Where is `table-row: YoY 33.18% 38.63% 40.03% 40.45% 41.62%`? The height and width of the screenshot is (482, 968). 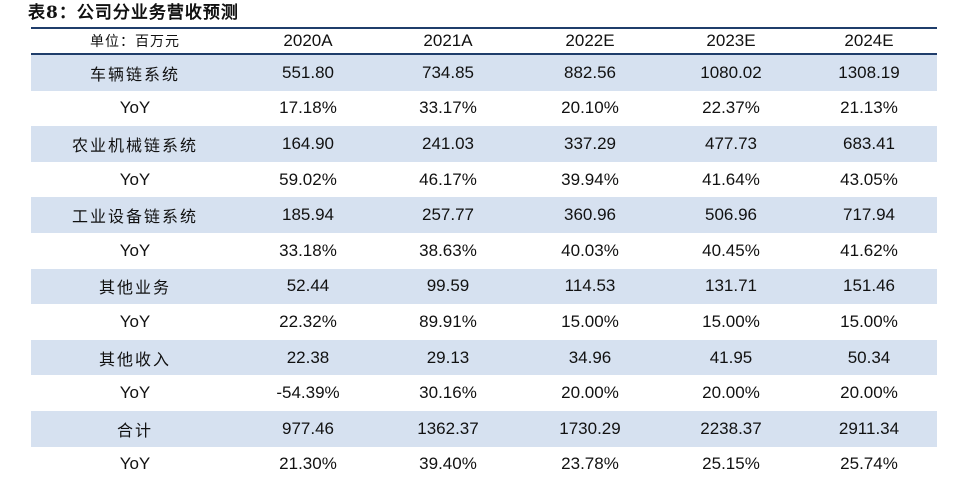 table-row: YoY 33.18% 38.63% 40.03% 40.45% 41.62% is located at coordinates (484, 251).